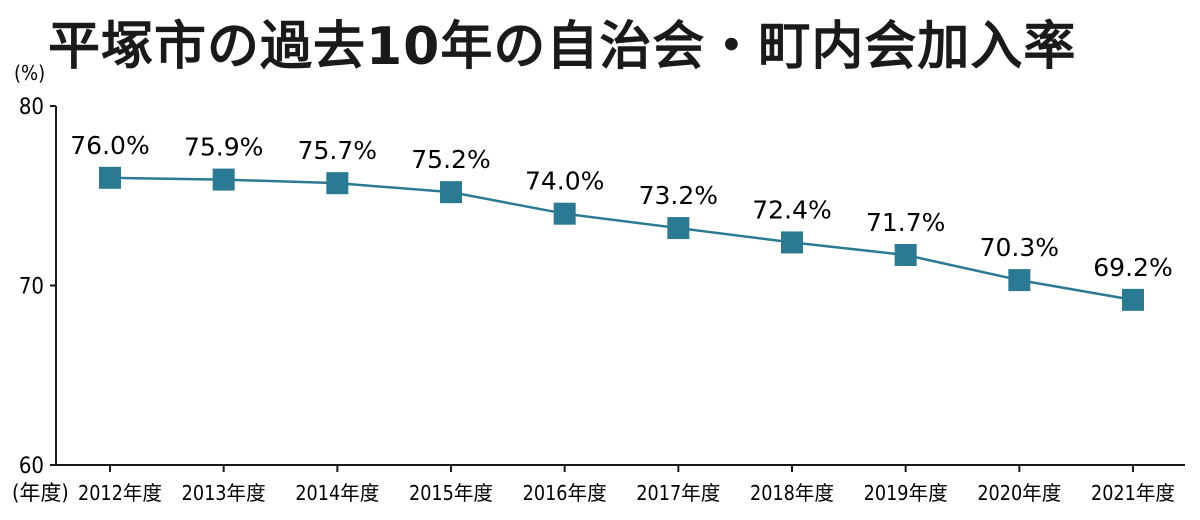 Image resolution: width=1200 pixels, height=520 pixels. I want to click on data-label: 72.4%, so click(791, 209).